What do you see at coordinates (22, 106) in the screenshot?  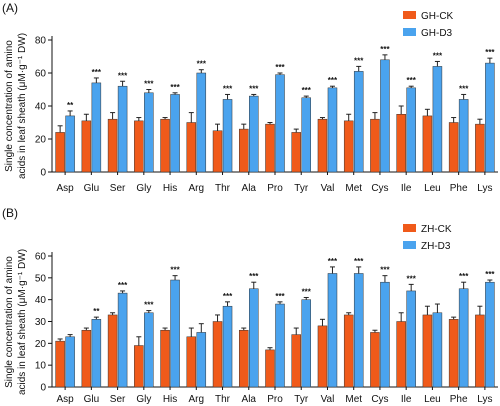 I see `panel-a-ylabel-line2: acids in leaf sheath (μM·g⁻¹ DW)` at bounding box center [22, 106].